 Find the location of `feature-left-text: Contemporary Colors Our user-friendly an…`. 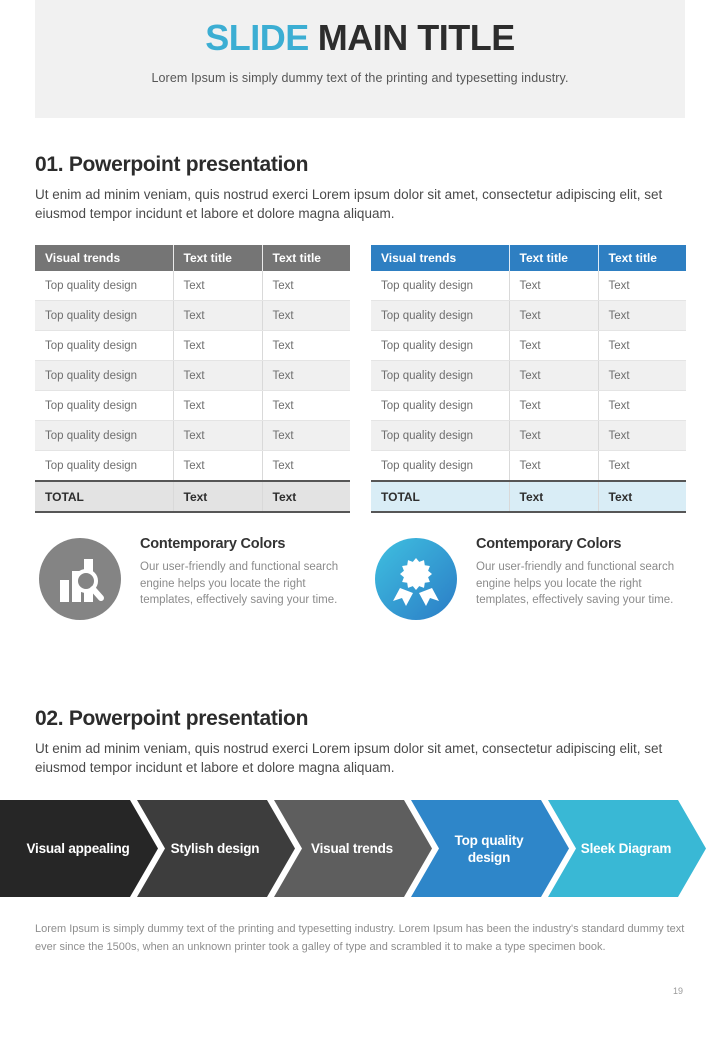

feature-left-text: Contemporary Colors Our user-friendly an… is located at coordinates (243, 571).